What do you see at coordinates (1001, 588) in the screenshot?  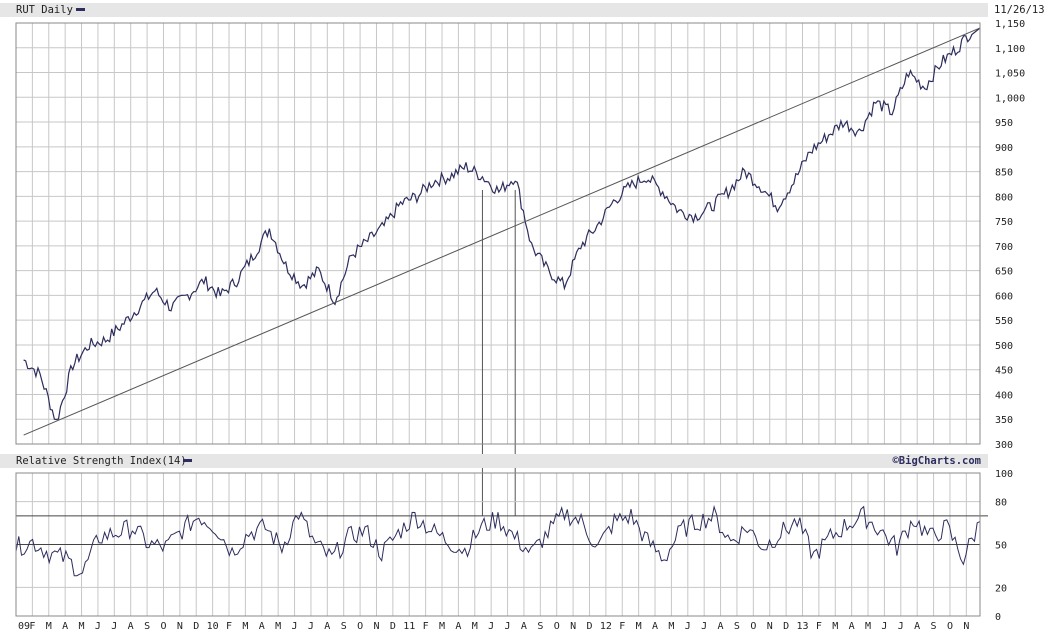 I see `rsi-y-tick-label: 20` at bounding box center [1001, 588].